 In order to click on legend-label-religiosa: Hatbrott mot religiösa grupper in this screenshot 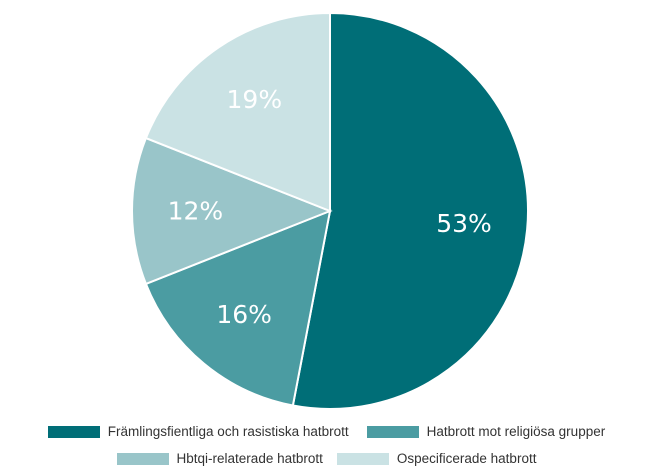, I will do `click(516, 431)`.